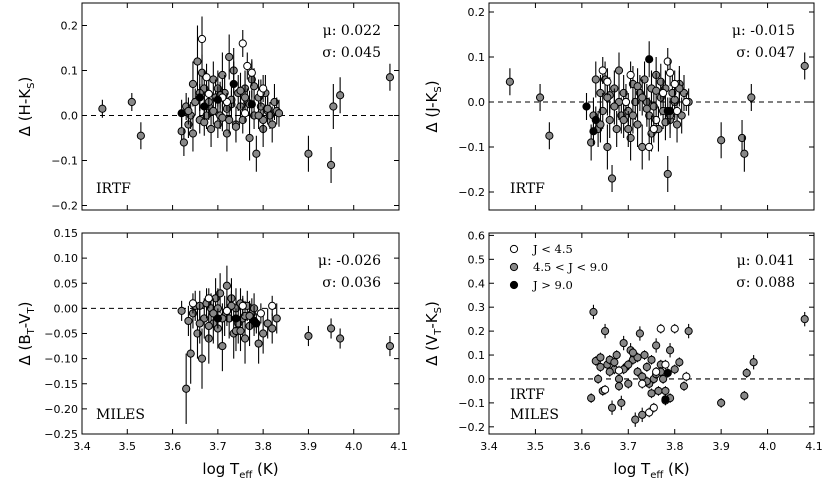 This screenshot has width=831, height=490. Describe the element at coordinates (26, 107) in the screenshot. I see `y-axis-label: Δ (H-KS)` at that location.